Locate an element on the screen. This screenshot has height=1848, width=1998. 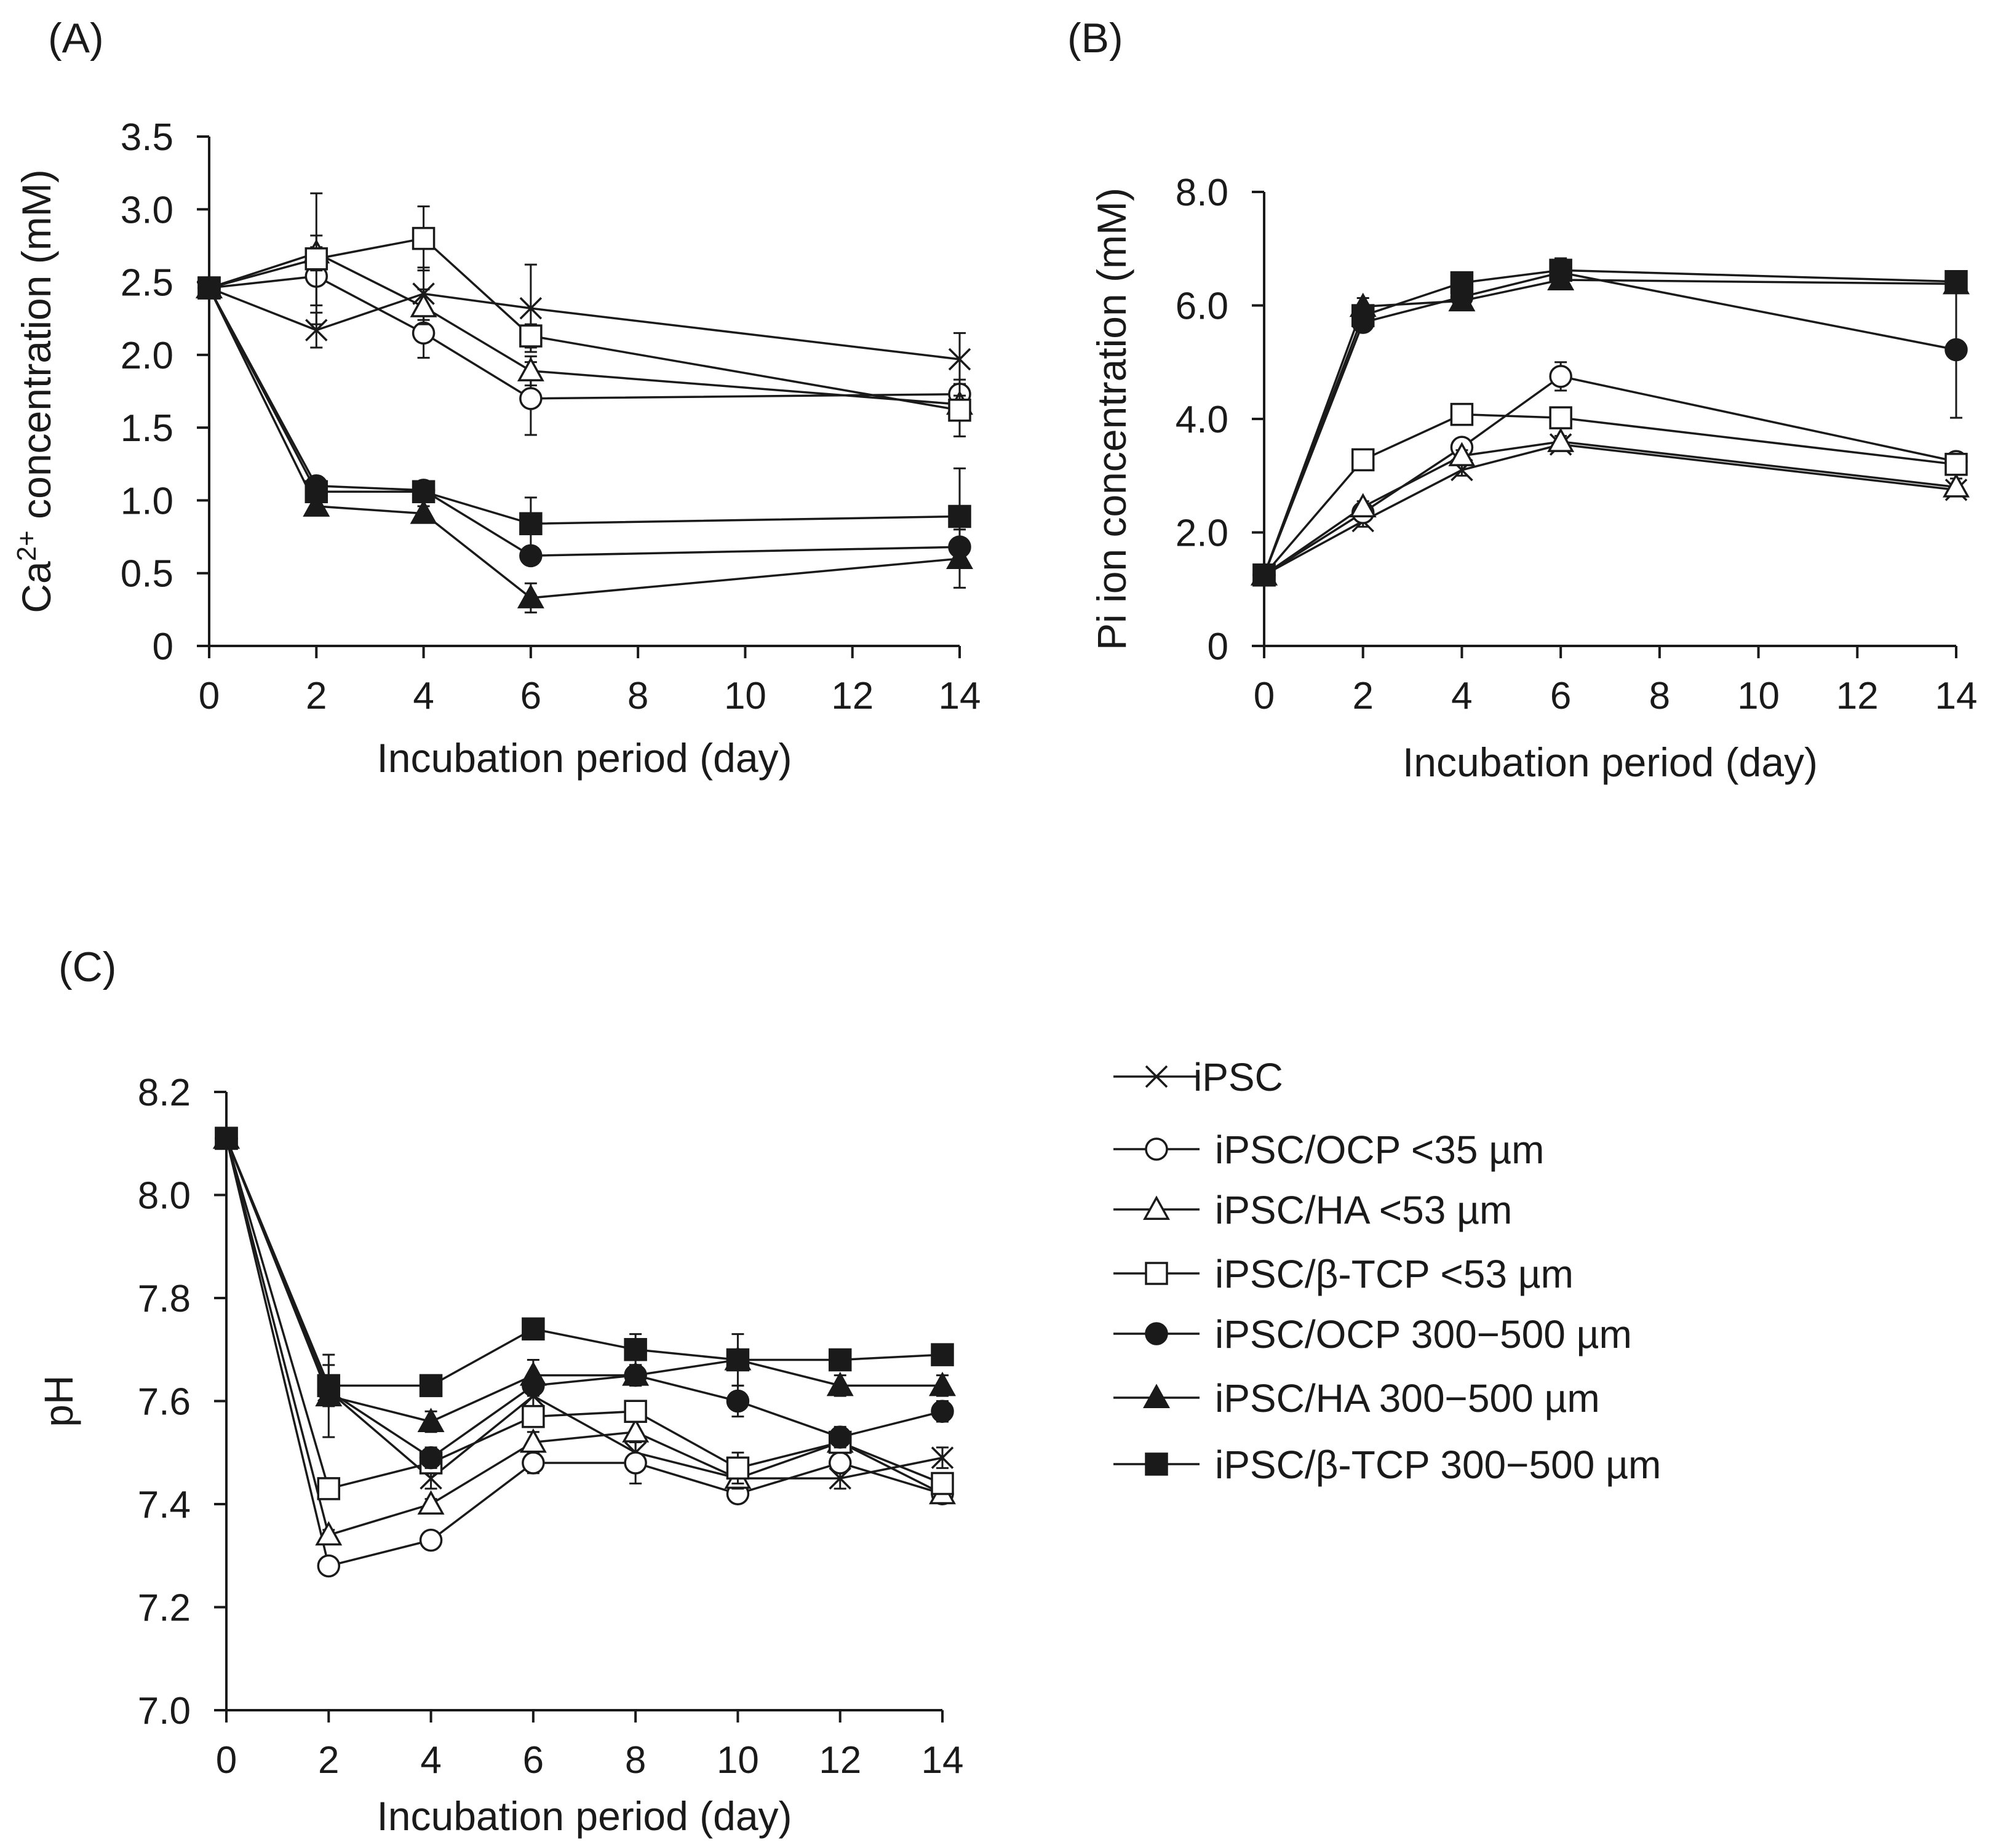
chart-c-x-tick-label: 8 is located at coordinates (635, 1760).